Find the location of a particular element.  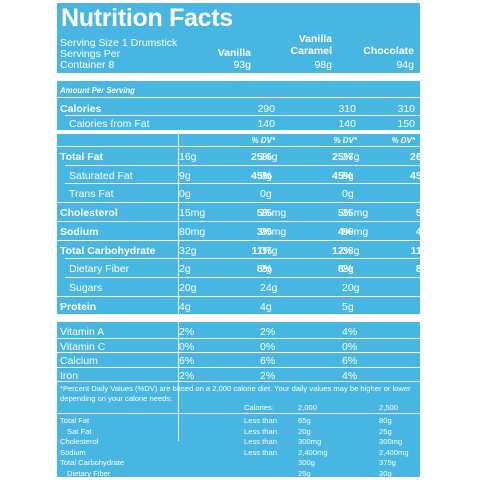

vitamin-label: Vitamin A is located at coordinates (82, 332).